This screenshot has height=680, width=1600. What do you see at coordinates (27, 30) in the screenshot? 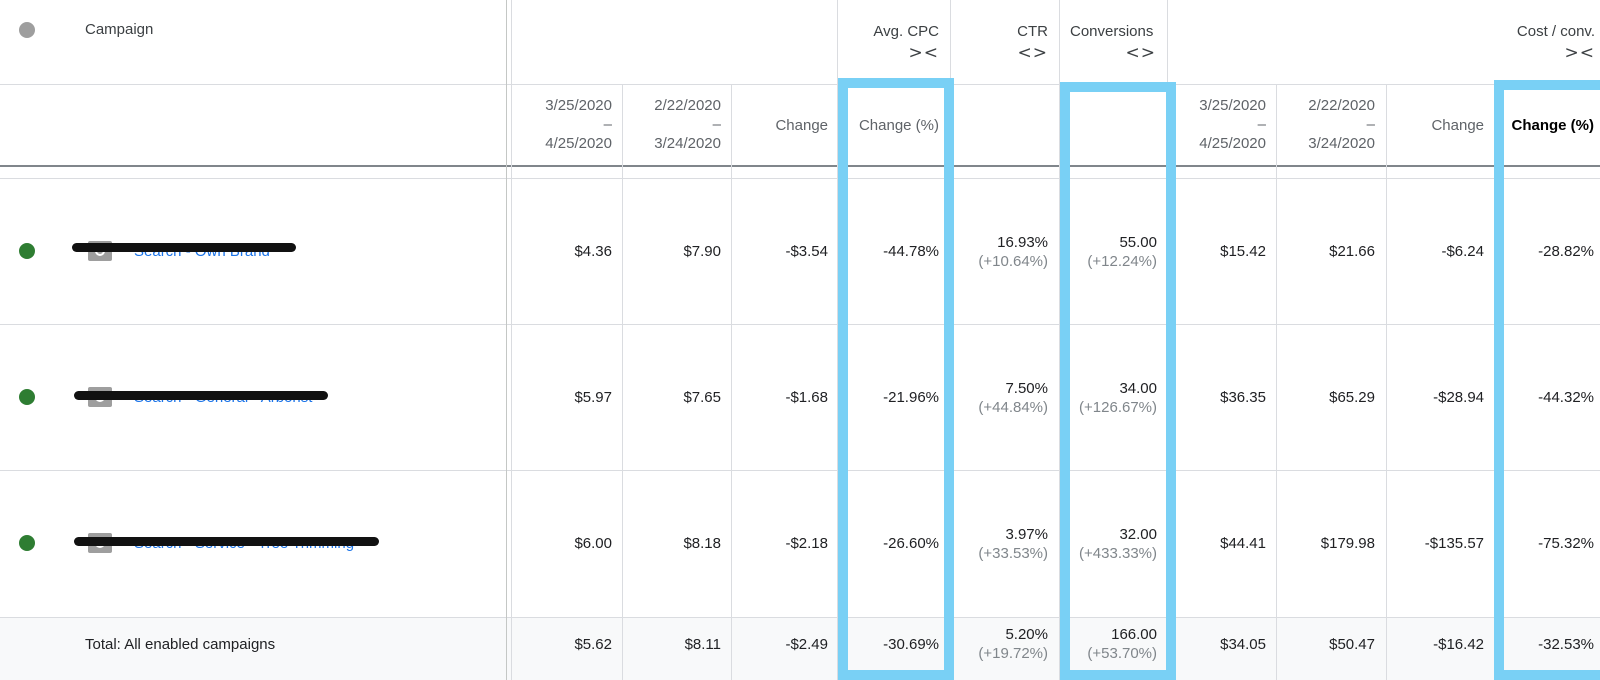
I see `status-header-icon` at bounding box center [27, 30].